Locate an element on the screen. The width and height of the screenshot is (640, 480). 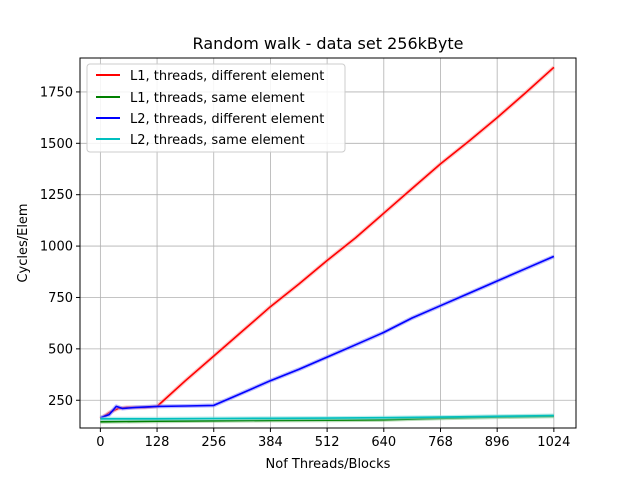
legend-label-l2-different: L2, threads, different element is located at coordinates (227, 119).